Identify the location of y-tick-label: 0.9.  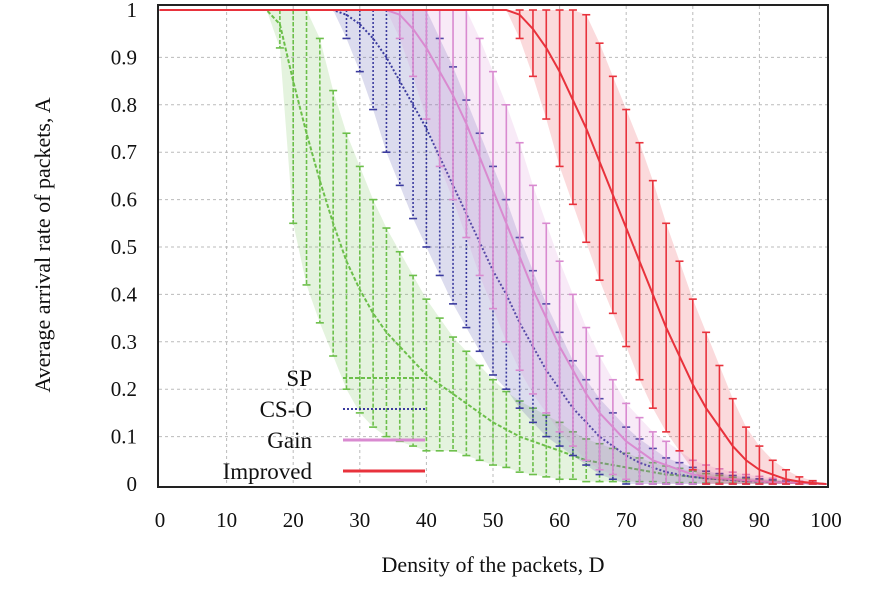
(124, 57).